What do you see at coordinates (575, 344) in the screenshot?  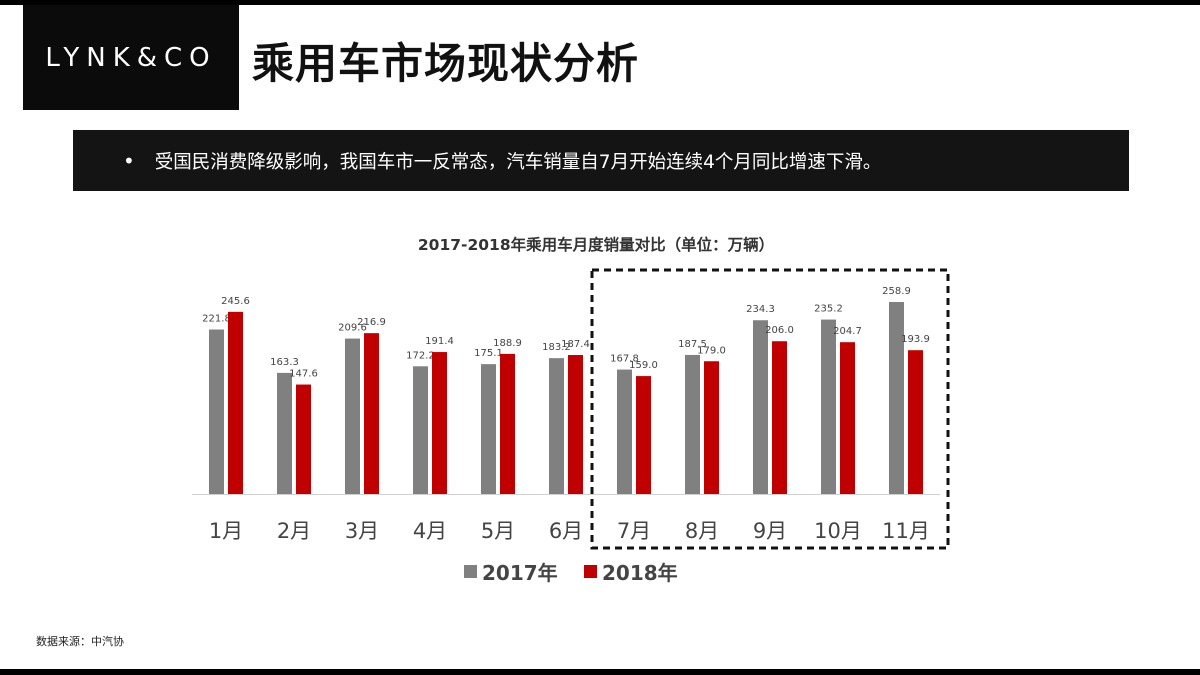 I see `data-label-2018-6: 187.4` at bounding box center [575, 344].